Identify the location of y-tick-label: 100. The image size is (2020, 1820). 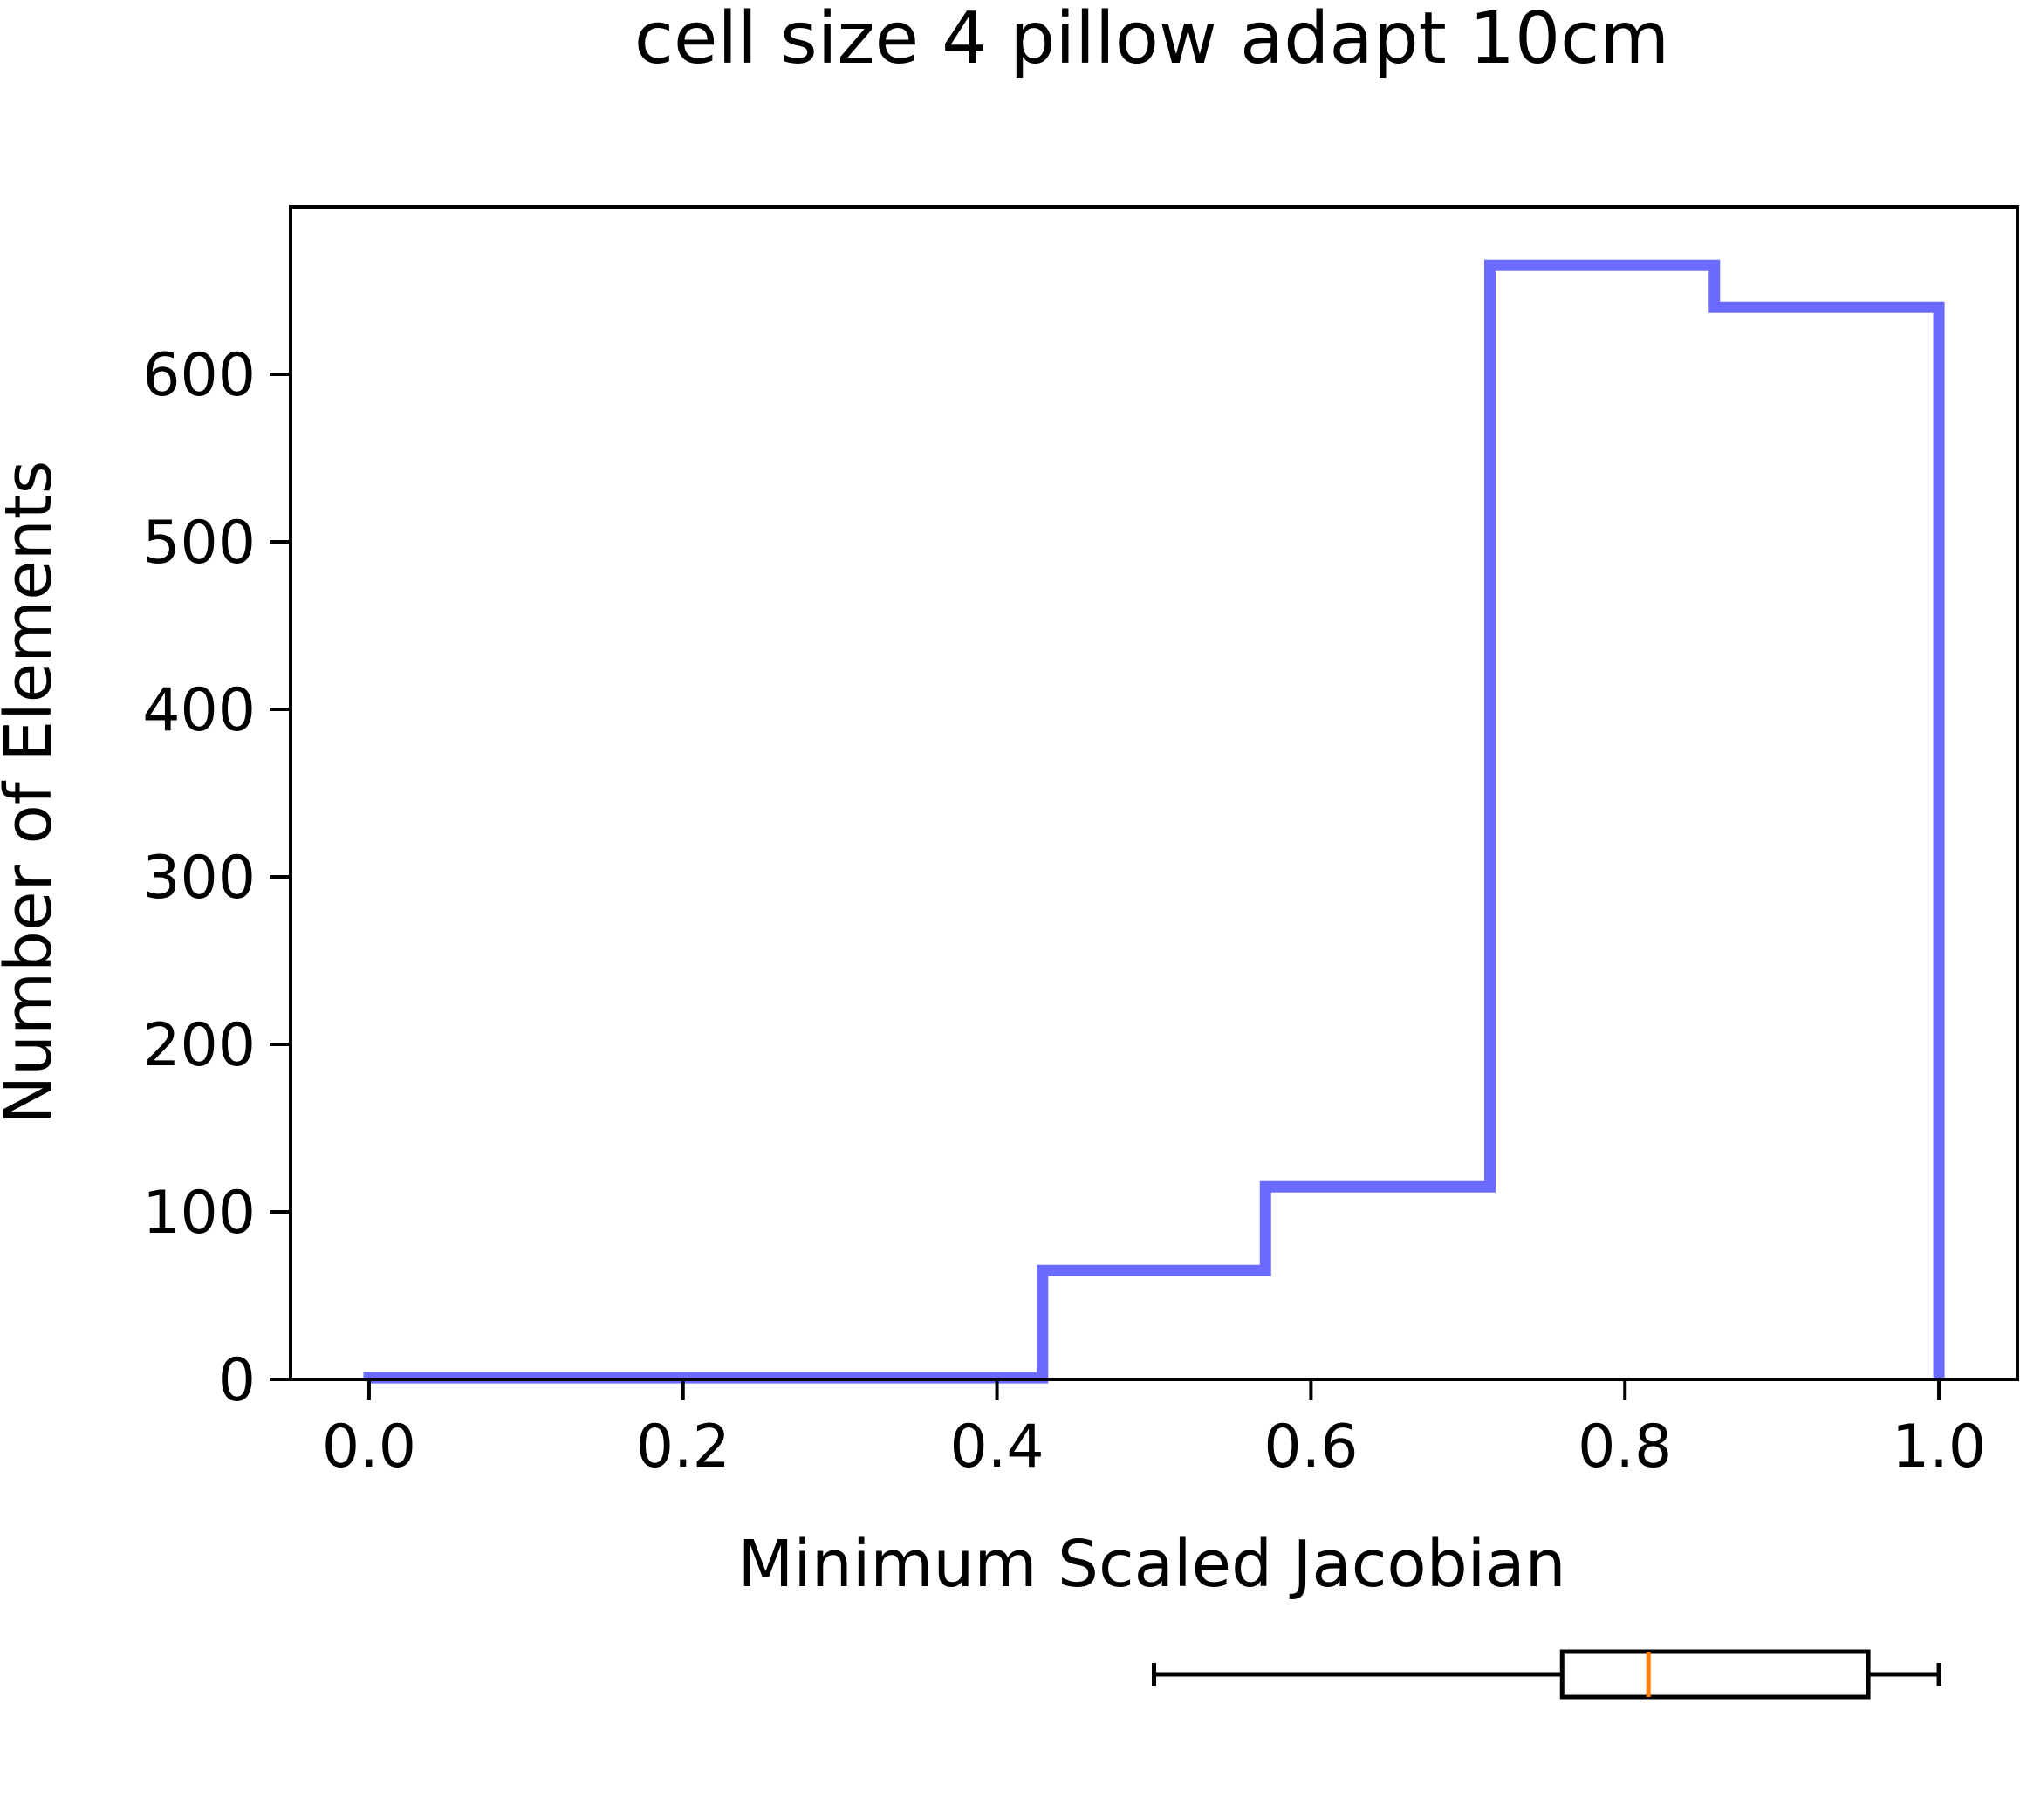
(199, 1213).